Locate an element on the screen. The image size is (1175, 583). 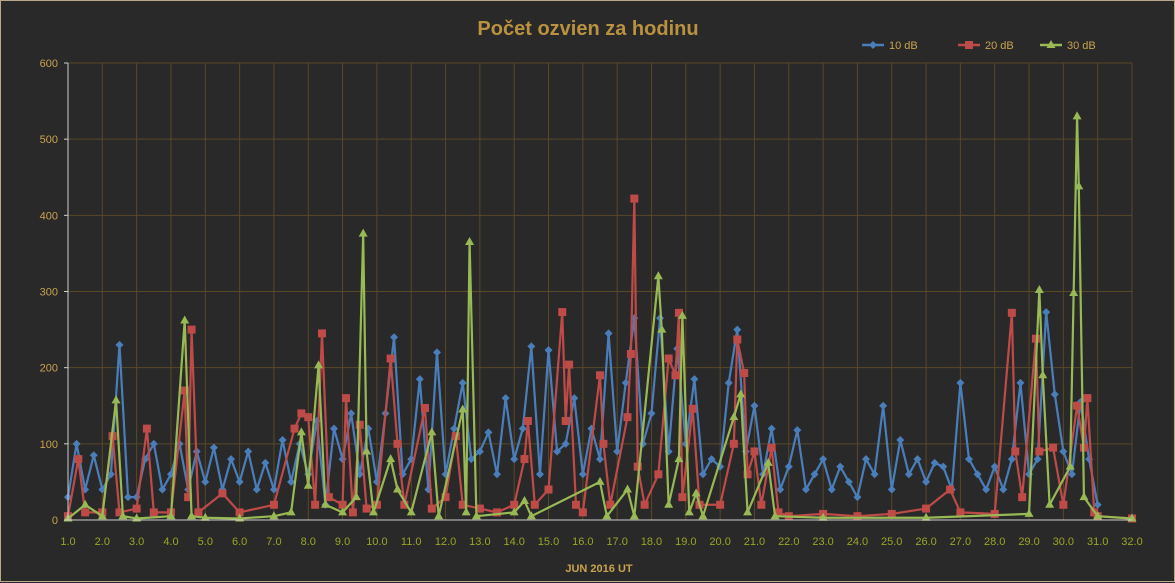
x-tick-label: 19.0 is located at coordinates (685, 542).